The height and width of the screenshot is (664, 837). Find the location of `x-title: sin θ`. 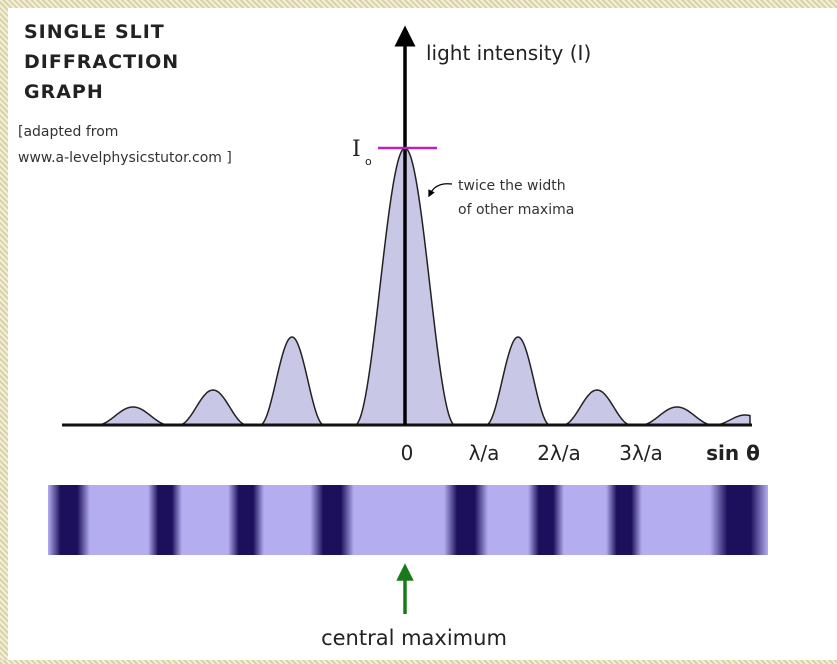

x-title: sin θ is located at coordinates (733, 453).